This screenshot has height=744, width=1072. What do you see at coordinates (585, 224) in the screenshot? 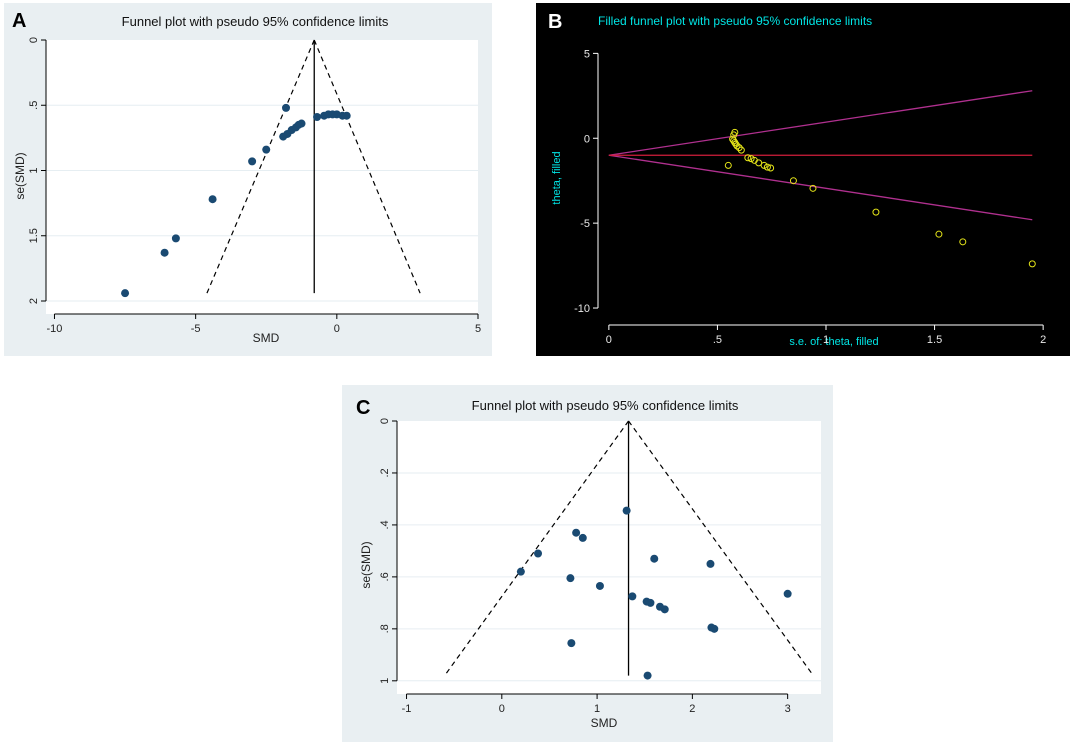
I see `chart-b-y-tick-label: -5` at bounding box center [585, 224].